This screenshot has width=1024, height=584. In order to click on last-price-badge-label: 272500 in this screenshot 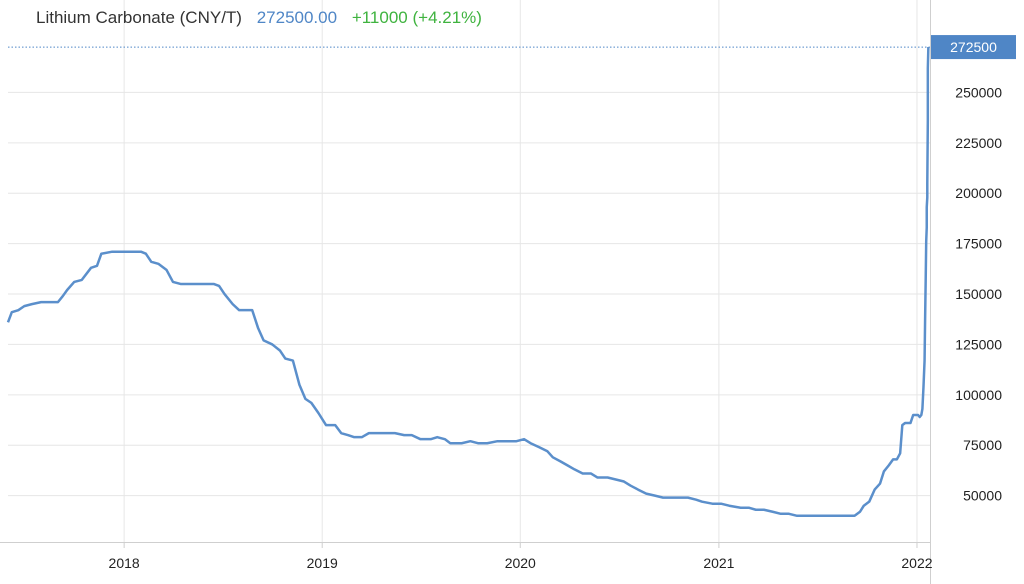, I will do `click(973, 47)`.